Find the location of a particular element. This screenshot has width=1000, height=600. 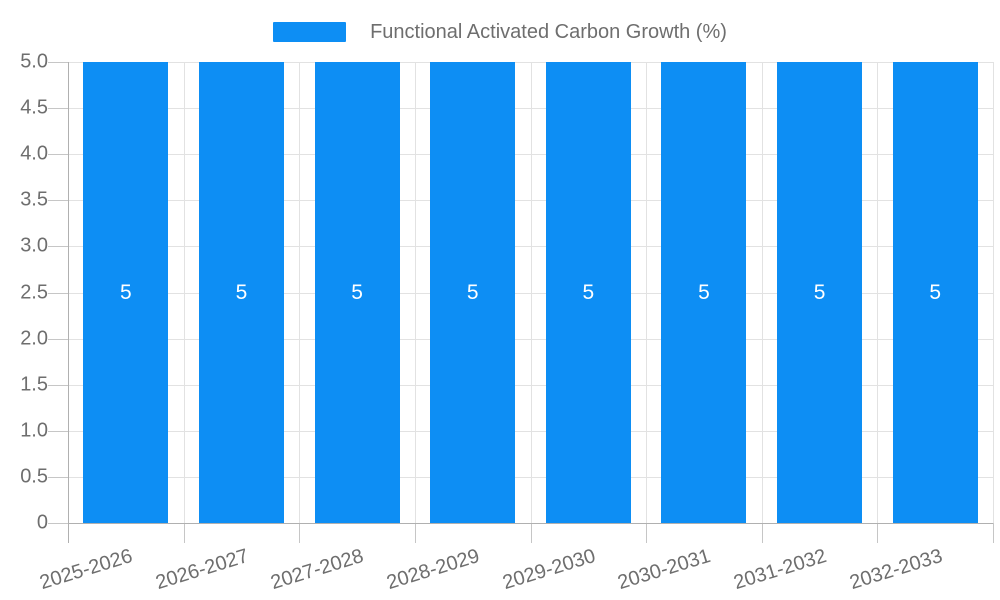

x-axis-tick-label: 2026-2027 is located at coordinates (201, 570).